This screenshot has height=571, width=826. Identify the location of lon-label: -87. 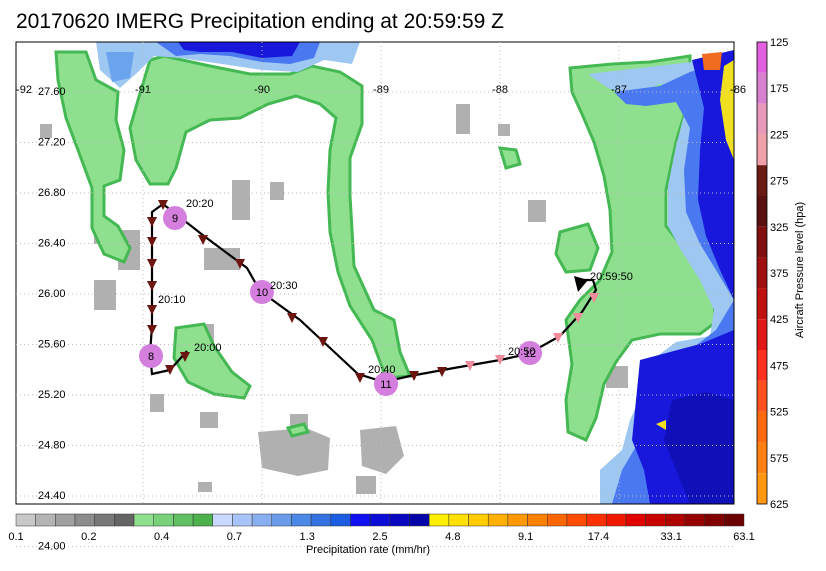
(619, 90).